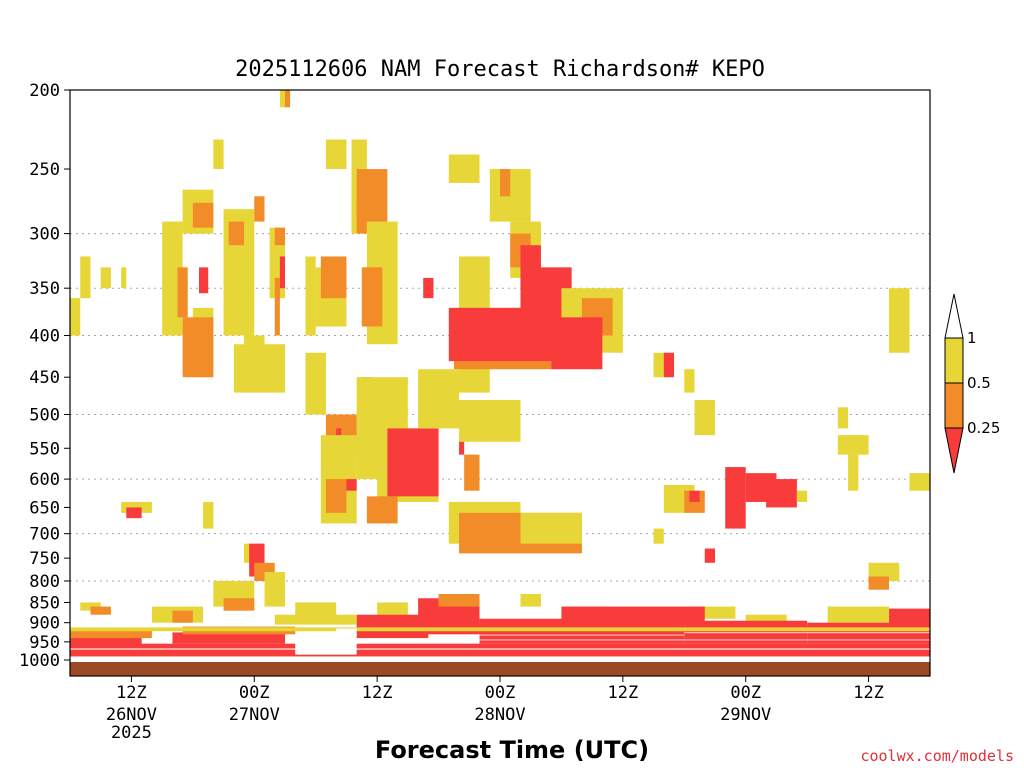 This screenshot has height=768, width=1024. Describe the element at coordinates (39, 661) in the screenshot. I see `y-tick-label-1000: 1000` at that location.